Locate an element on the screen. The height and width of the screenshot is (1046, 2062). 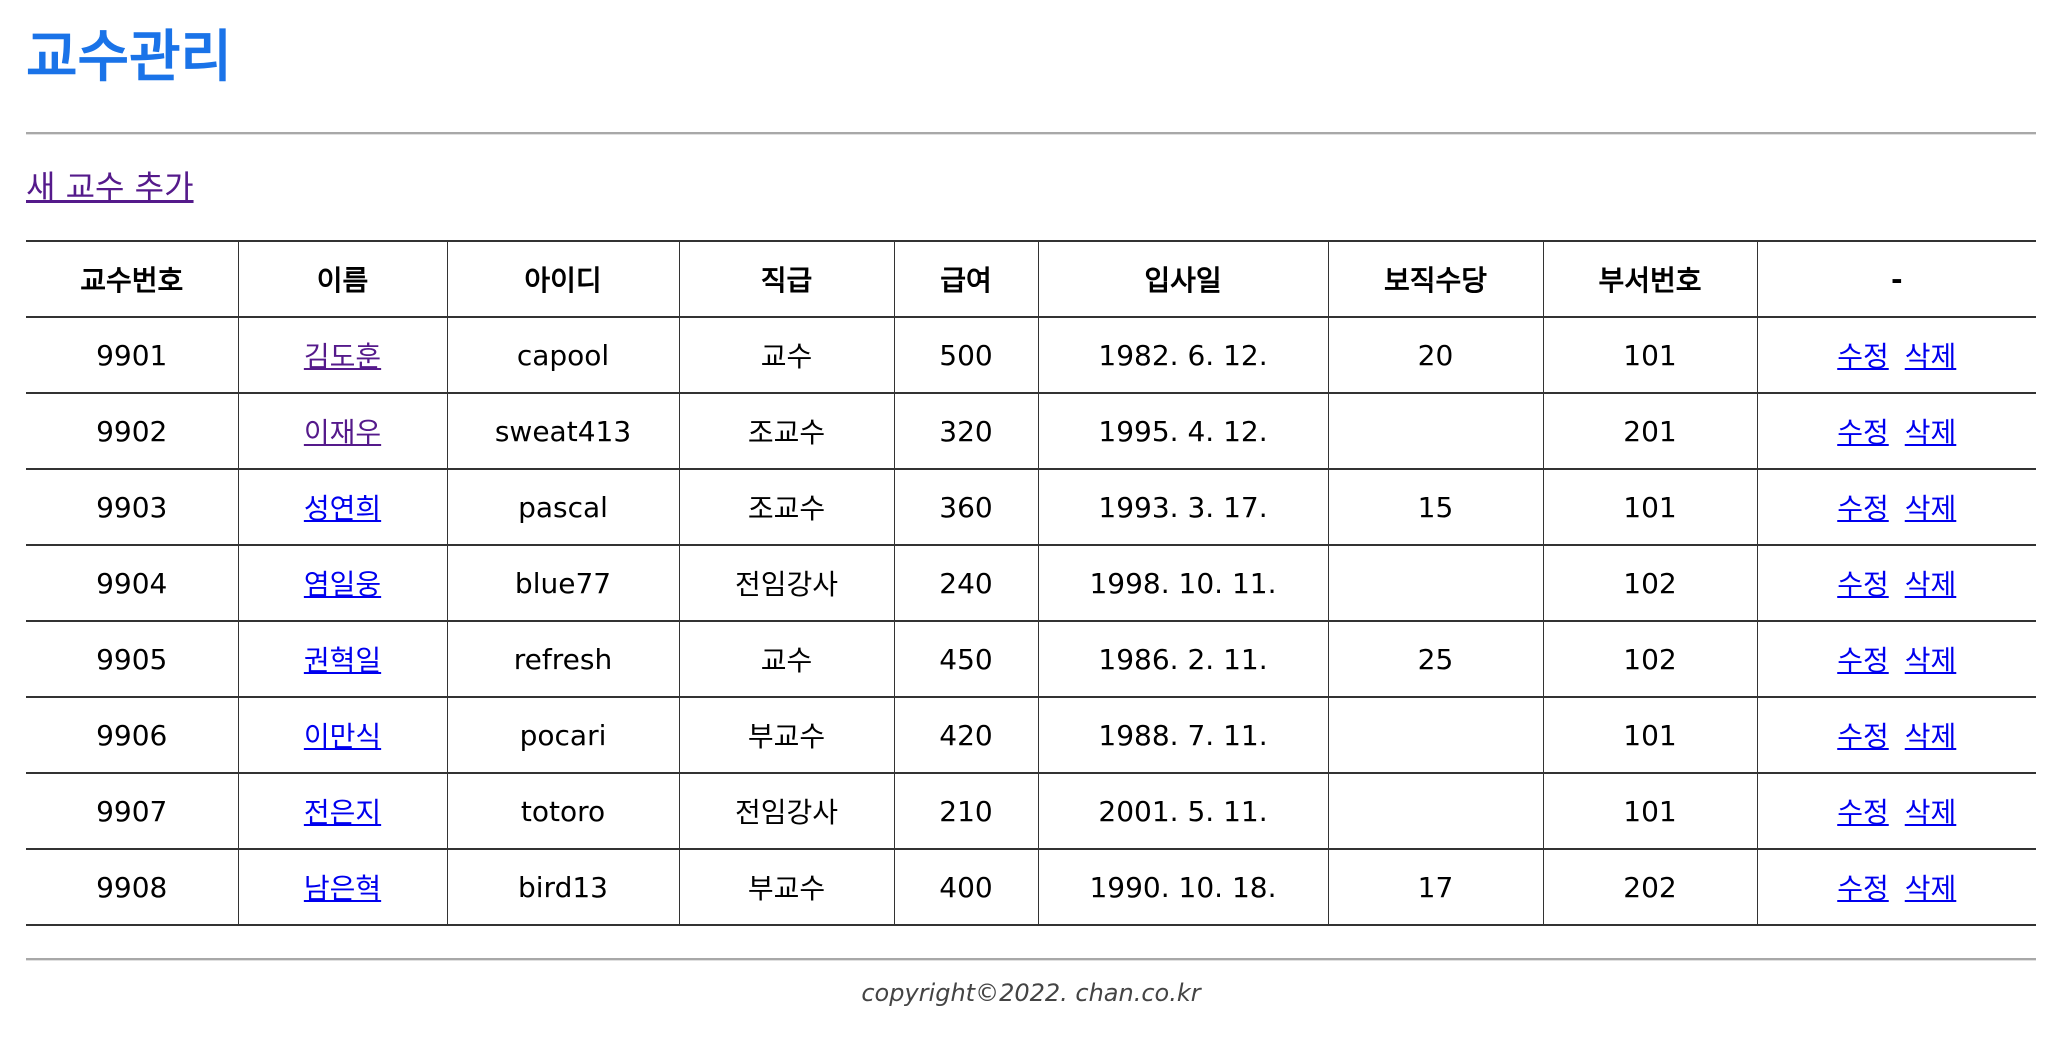
hiredate-cell: 1998. 10. 11. is located at coordinates (1183, 583).